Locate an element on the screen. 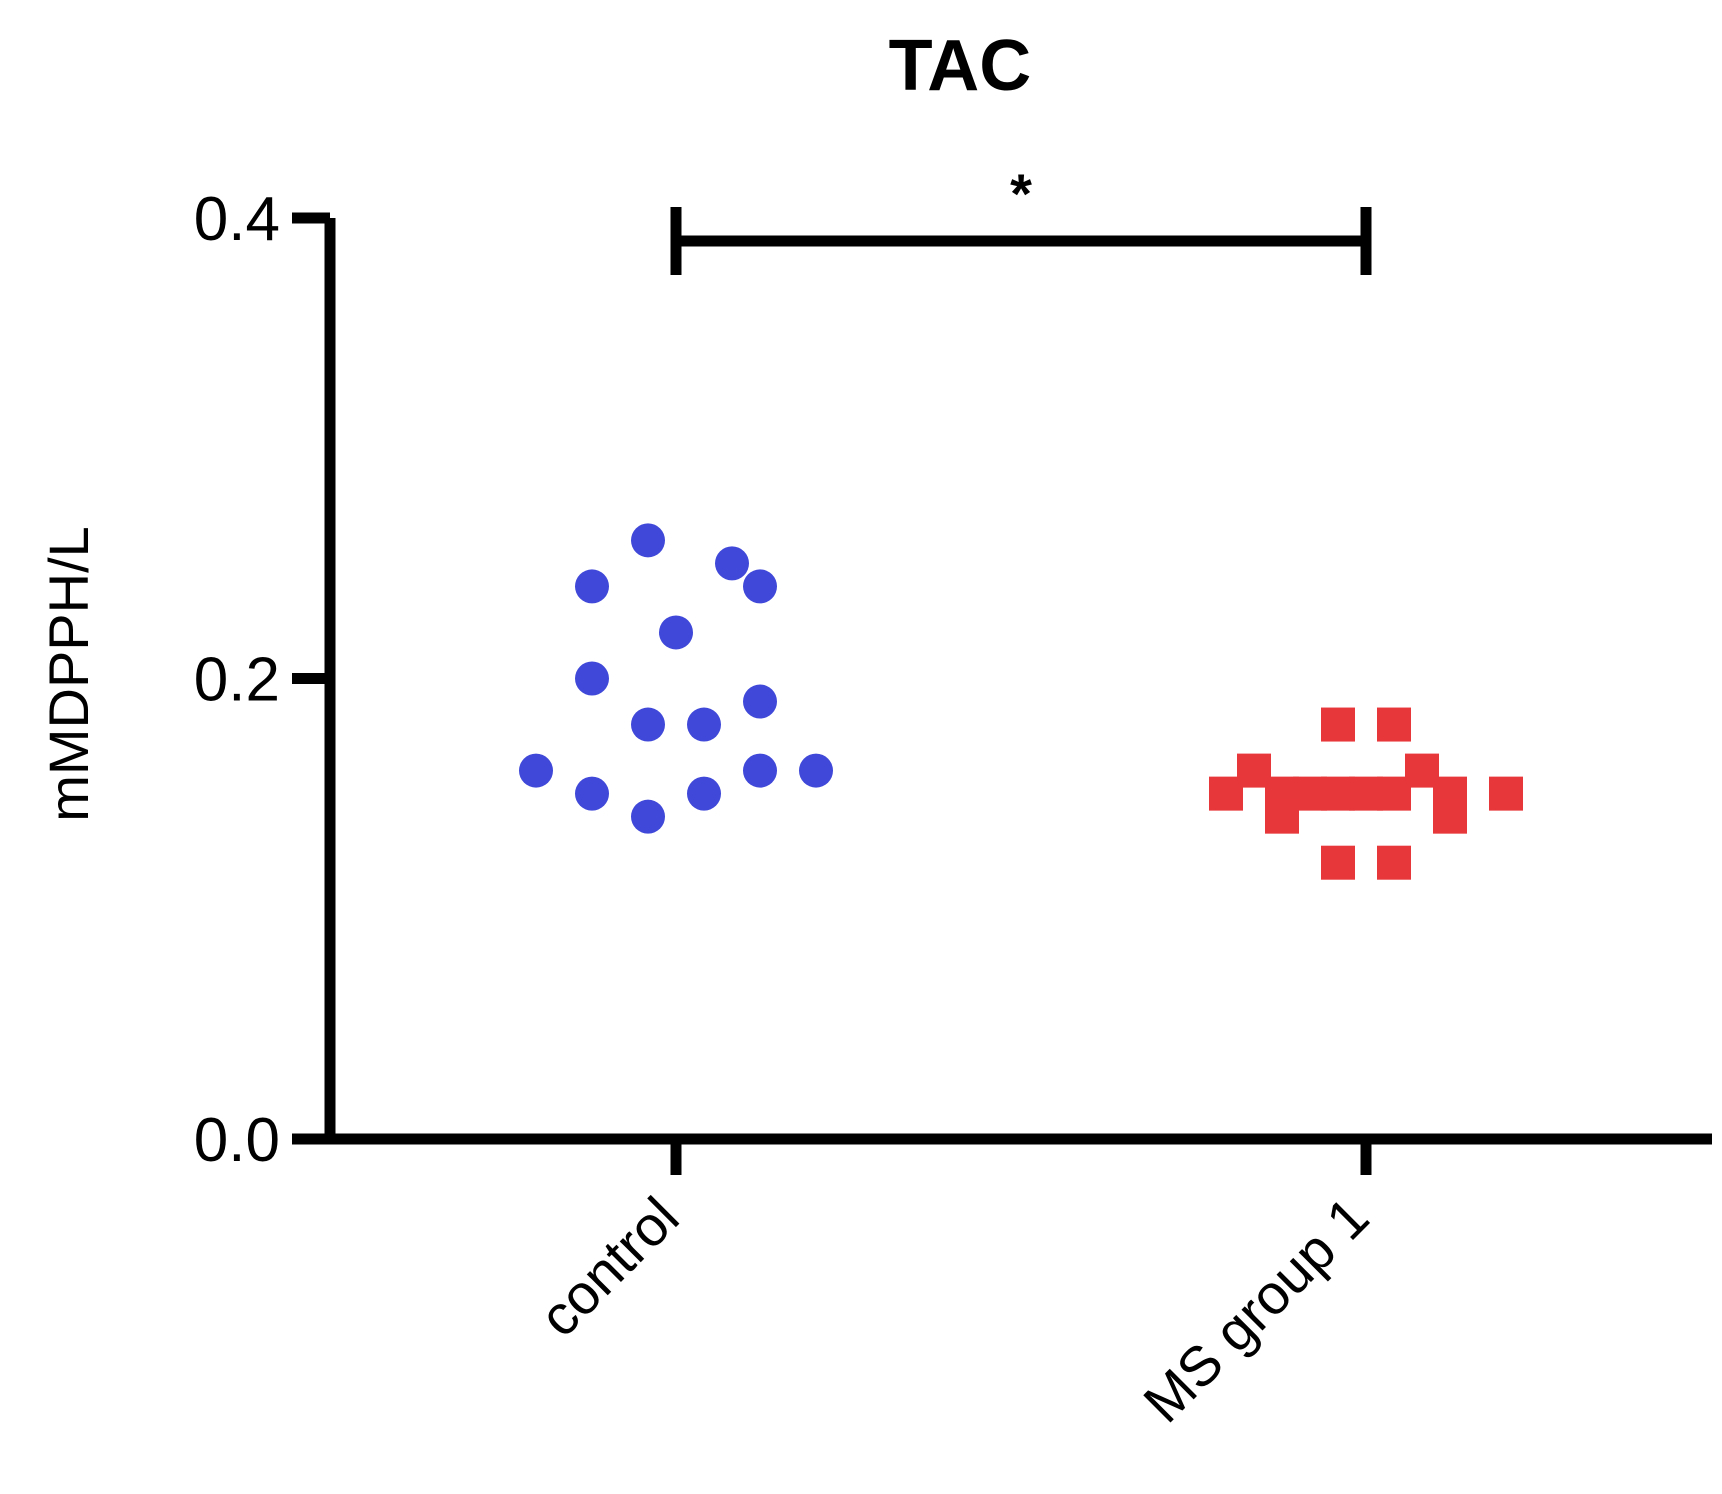 The image size is (1722, 1494). y-tick-label: 0.4 is located at coordinates (237, 219).